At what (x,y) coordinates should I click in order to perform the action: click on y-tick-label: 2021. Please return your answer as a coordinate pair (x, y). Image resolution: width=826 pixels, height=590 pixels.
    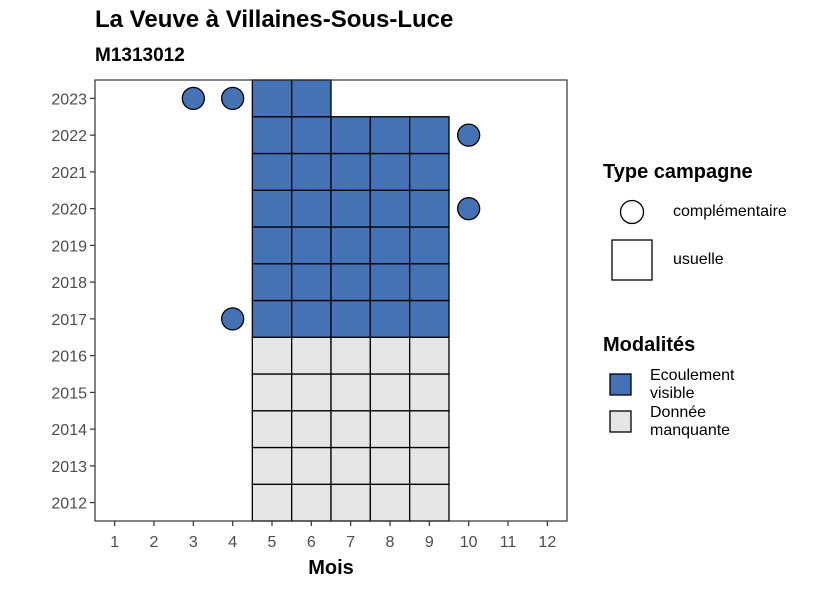
    Looking at the image, I should click on (69, 173).